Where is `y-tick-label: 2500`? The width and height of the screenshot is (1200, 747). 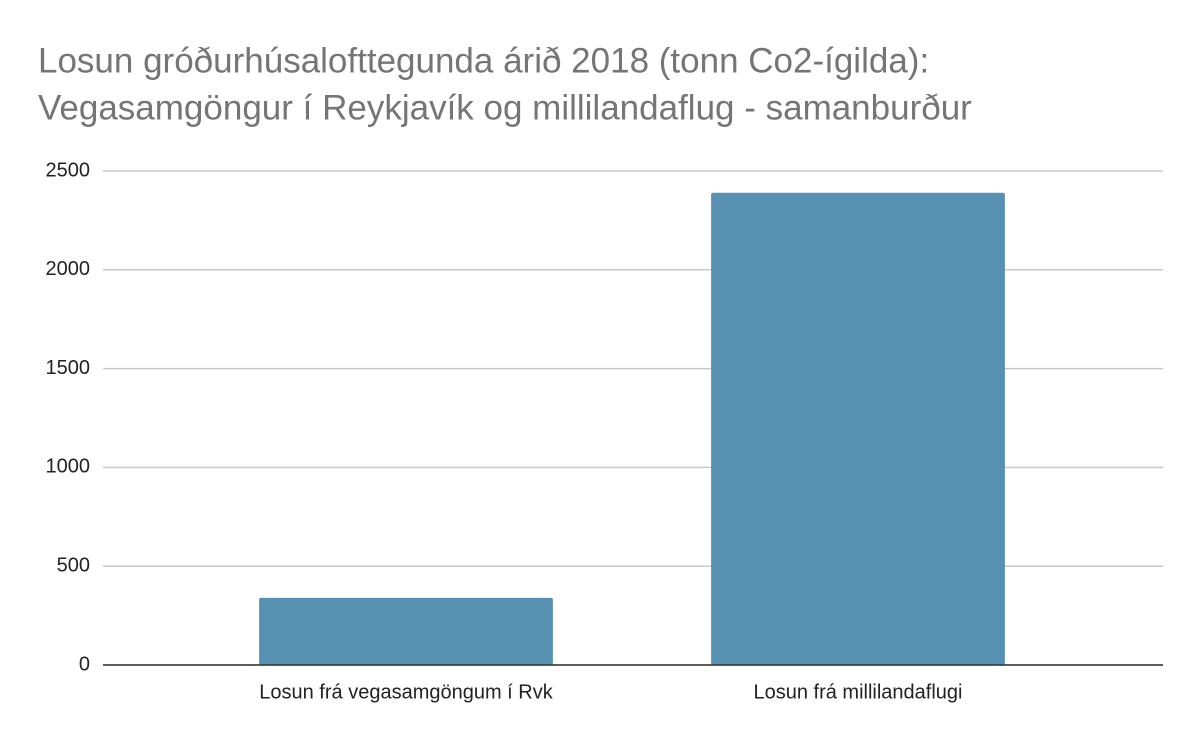 y-tick-label: 2500 is located at coordinates (68, 170).